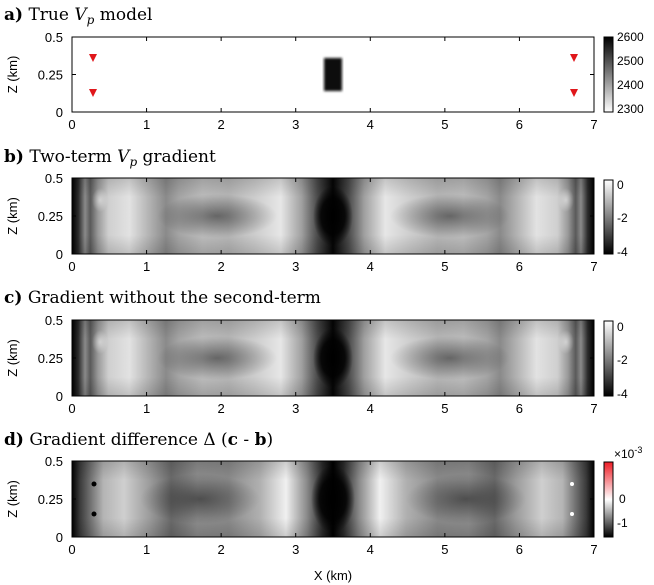 This screenshot has width=654, height=585. What do you see at coordinates (622, 360) in the screenshot?
I see `colorbar-c-tick: -2` at bounding box center [622, 360].